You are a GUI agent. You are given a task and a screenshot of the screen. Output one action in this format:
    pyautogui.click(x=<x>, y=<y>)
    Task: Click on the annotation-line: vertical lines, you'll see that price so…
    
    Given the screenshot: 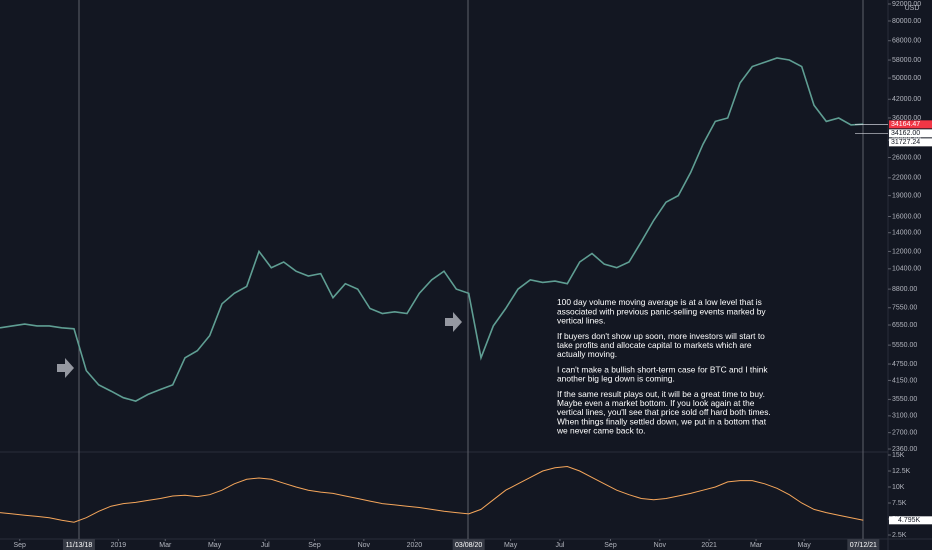 What is the action you would take?
    pyautogui.click(x=664, y=412)
    